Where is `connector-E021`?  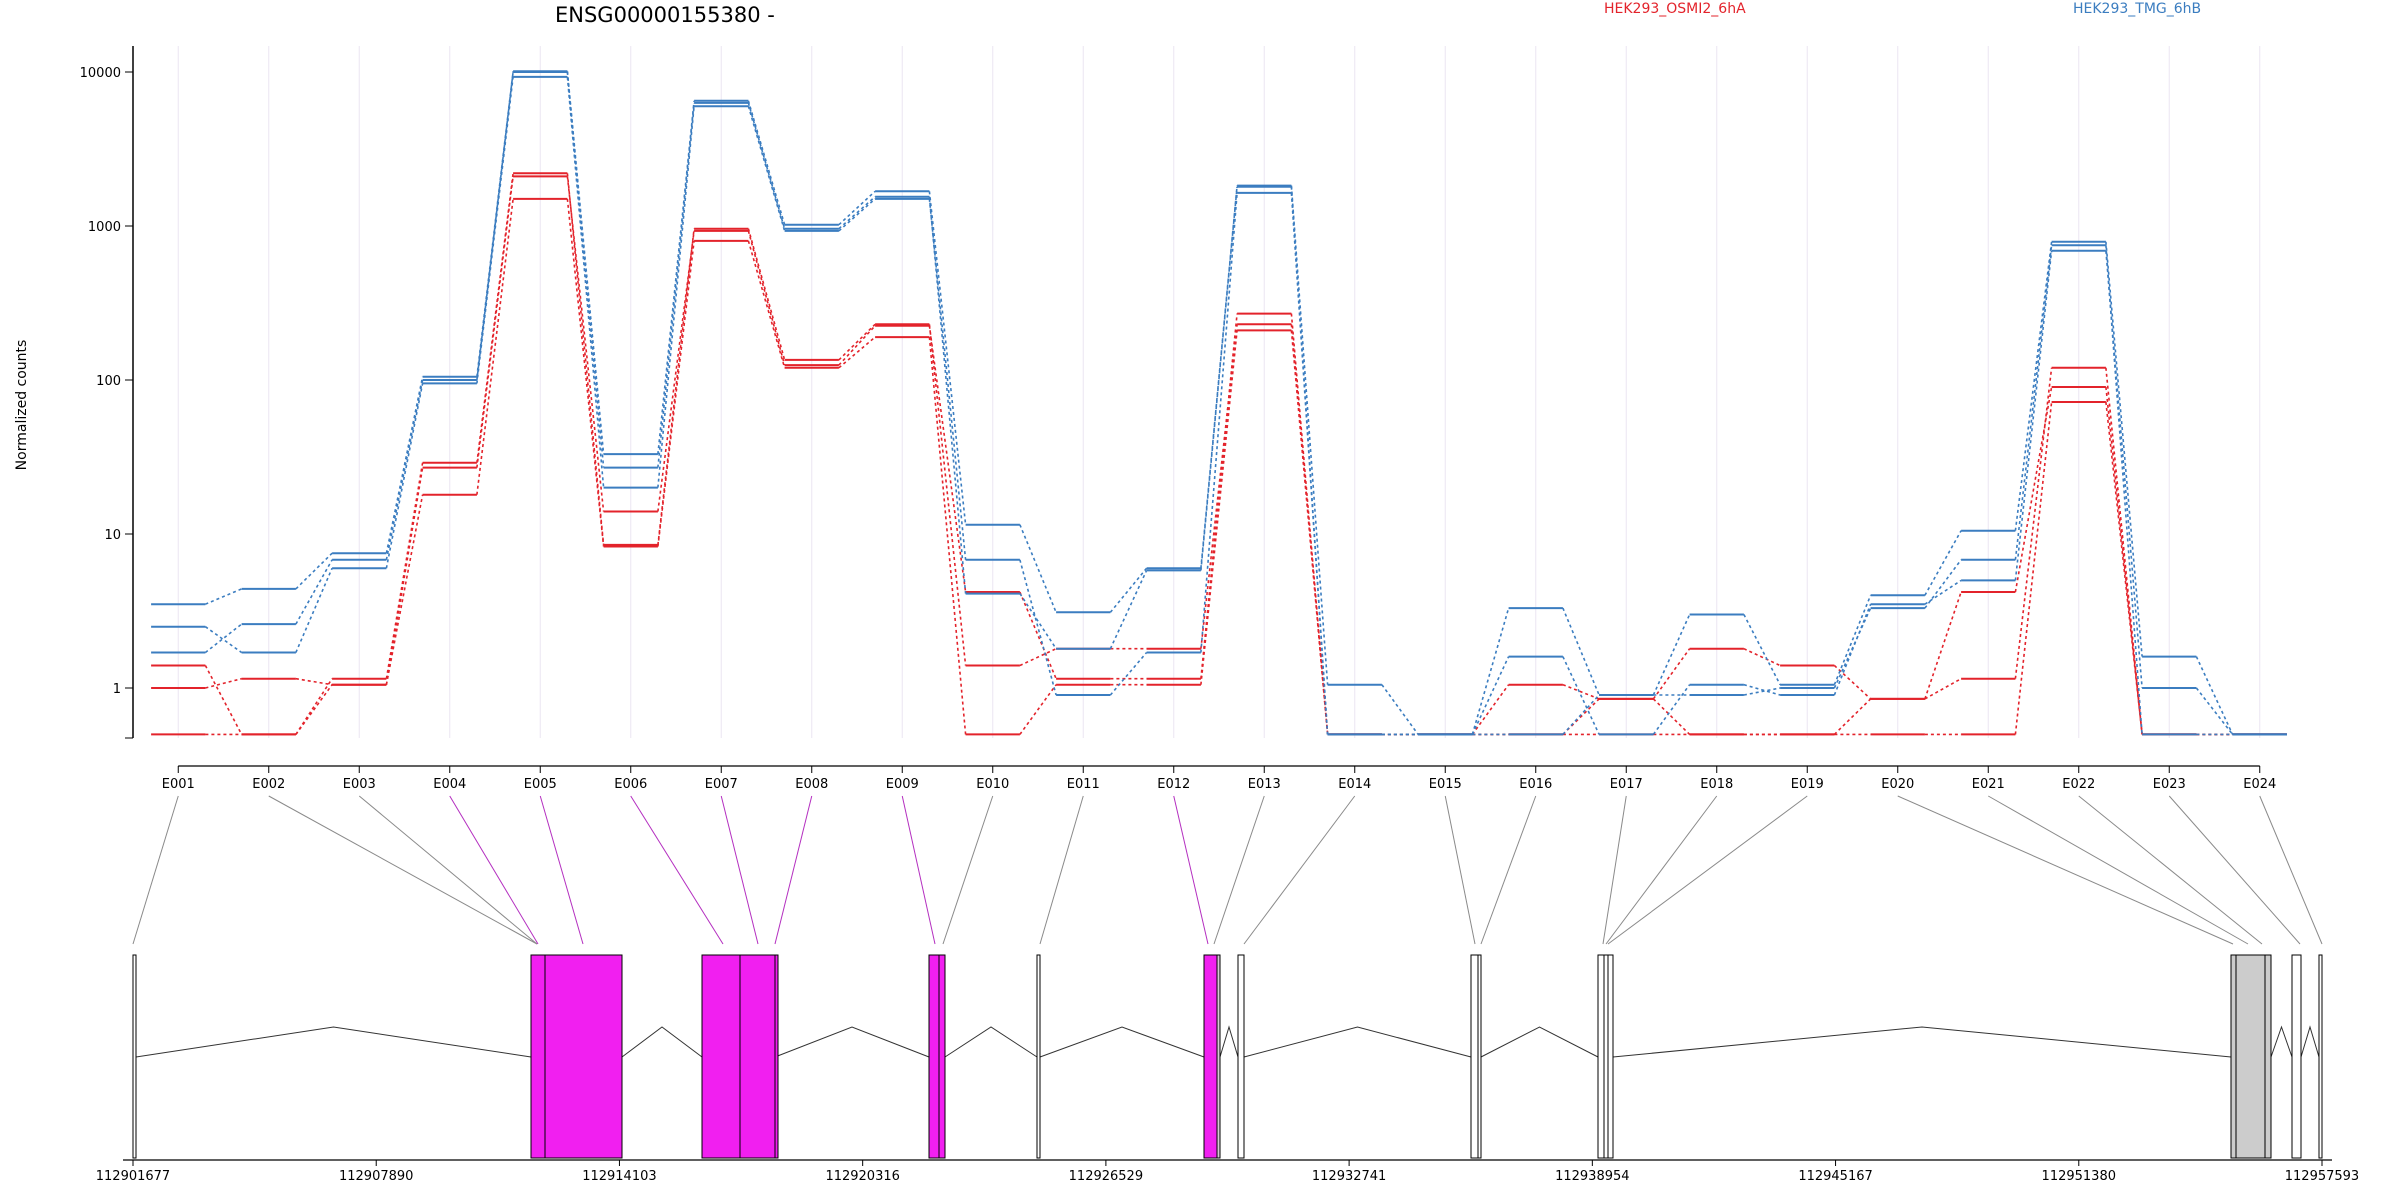 connector-E021 is located at coordinates (2118, 870).